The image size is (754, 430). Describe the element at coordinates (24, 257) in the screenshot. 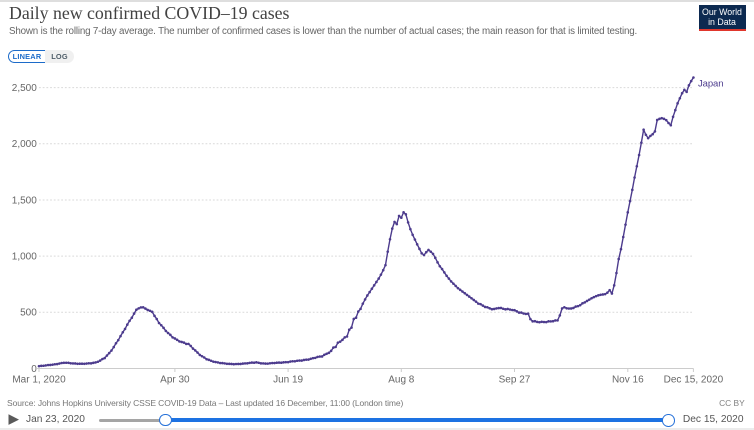

I see `svg-text: 1,000` at that location.